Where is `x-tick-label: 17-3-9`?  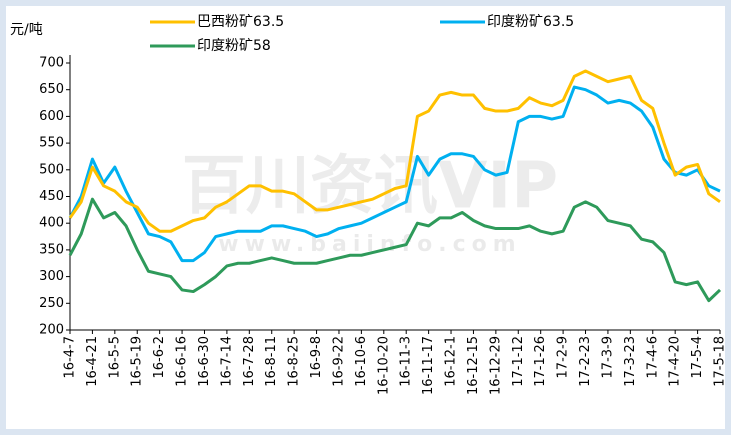
x-tick-label: 17-3-9 is located at coordinates (607, 357).